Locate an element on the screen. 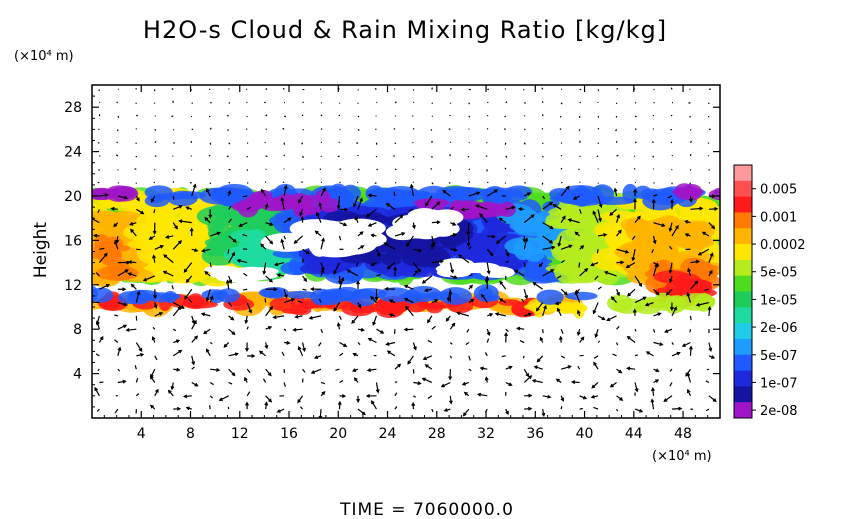 The height and width of the screenshot is (519, 854). colorbar-label: 2e-06 is located at coordinates (779, 328).